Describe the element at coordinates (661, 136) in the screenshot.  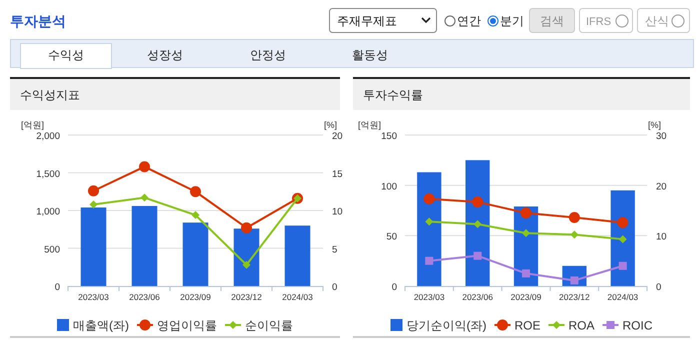
I see `y2-tick-label: 30` at that location.